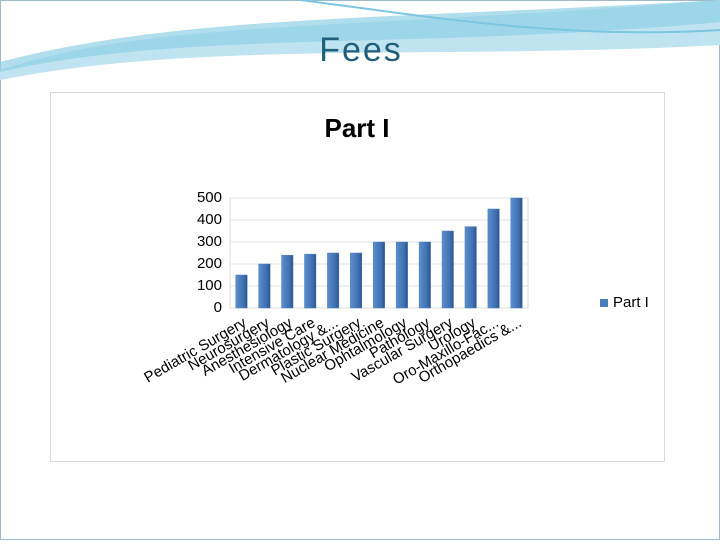  What do you see at coordinates (604, 303) in the screenshot?
I see `legend-swatch` at bounding box center [604, 303].